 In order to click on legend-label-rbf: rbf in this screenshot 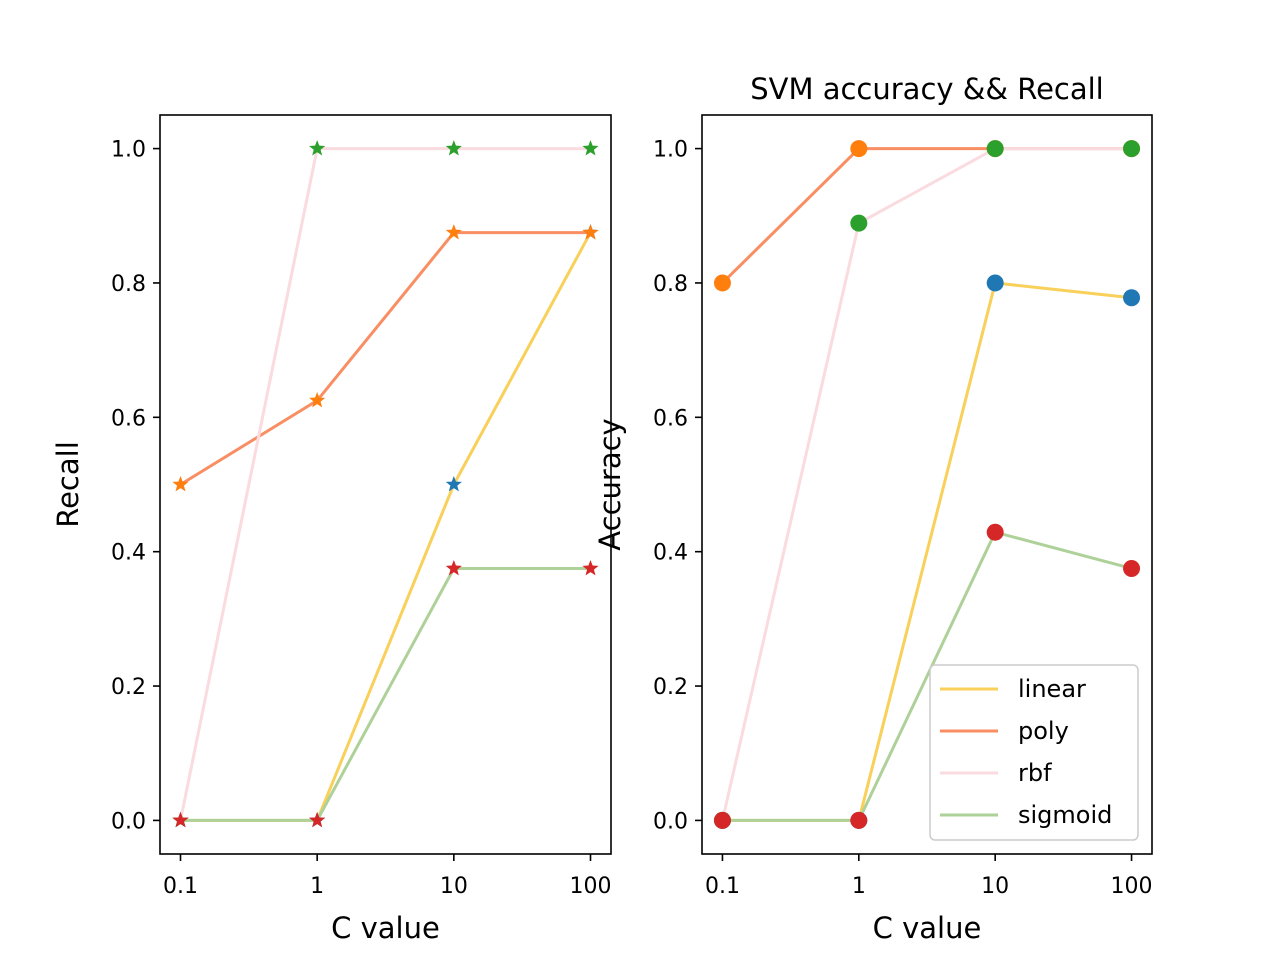, I will do `click(1035, 773)`.